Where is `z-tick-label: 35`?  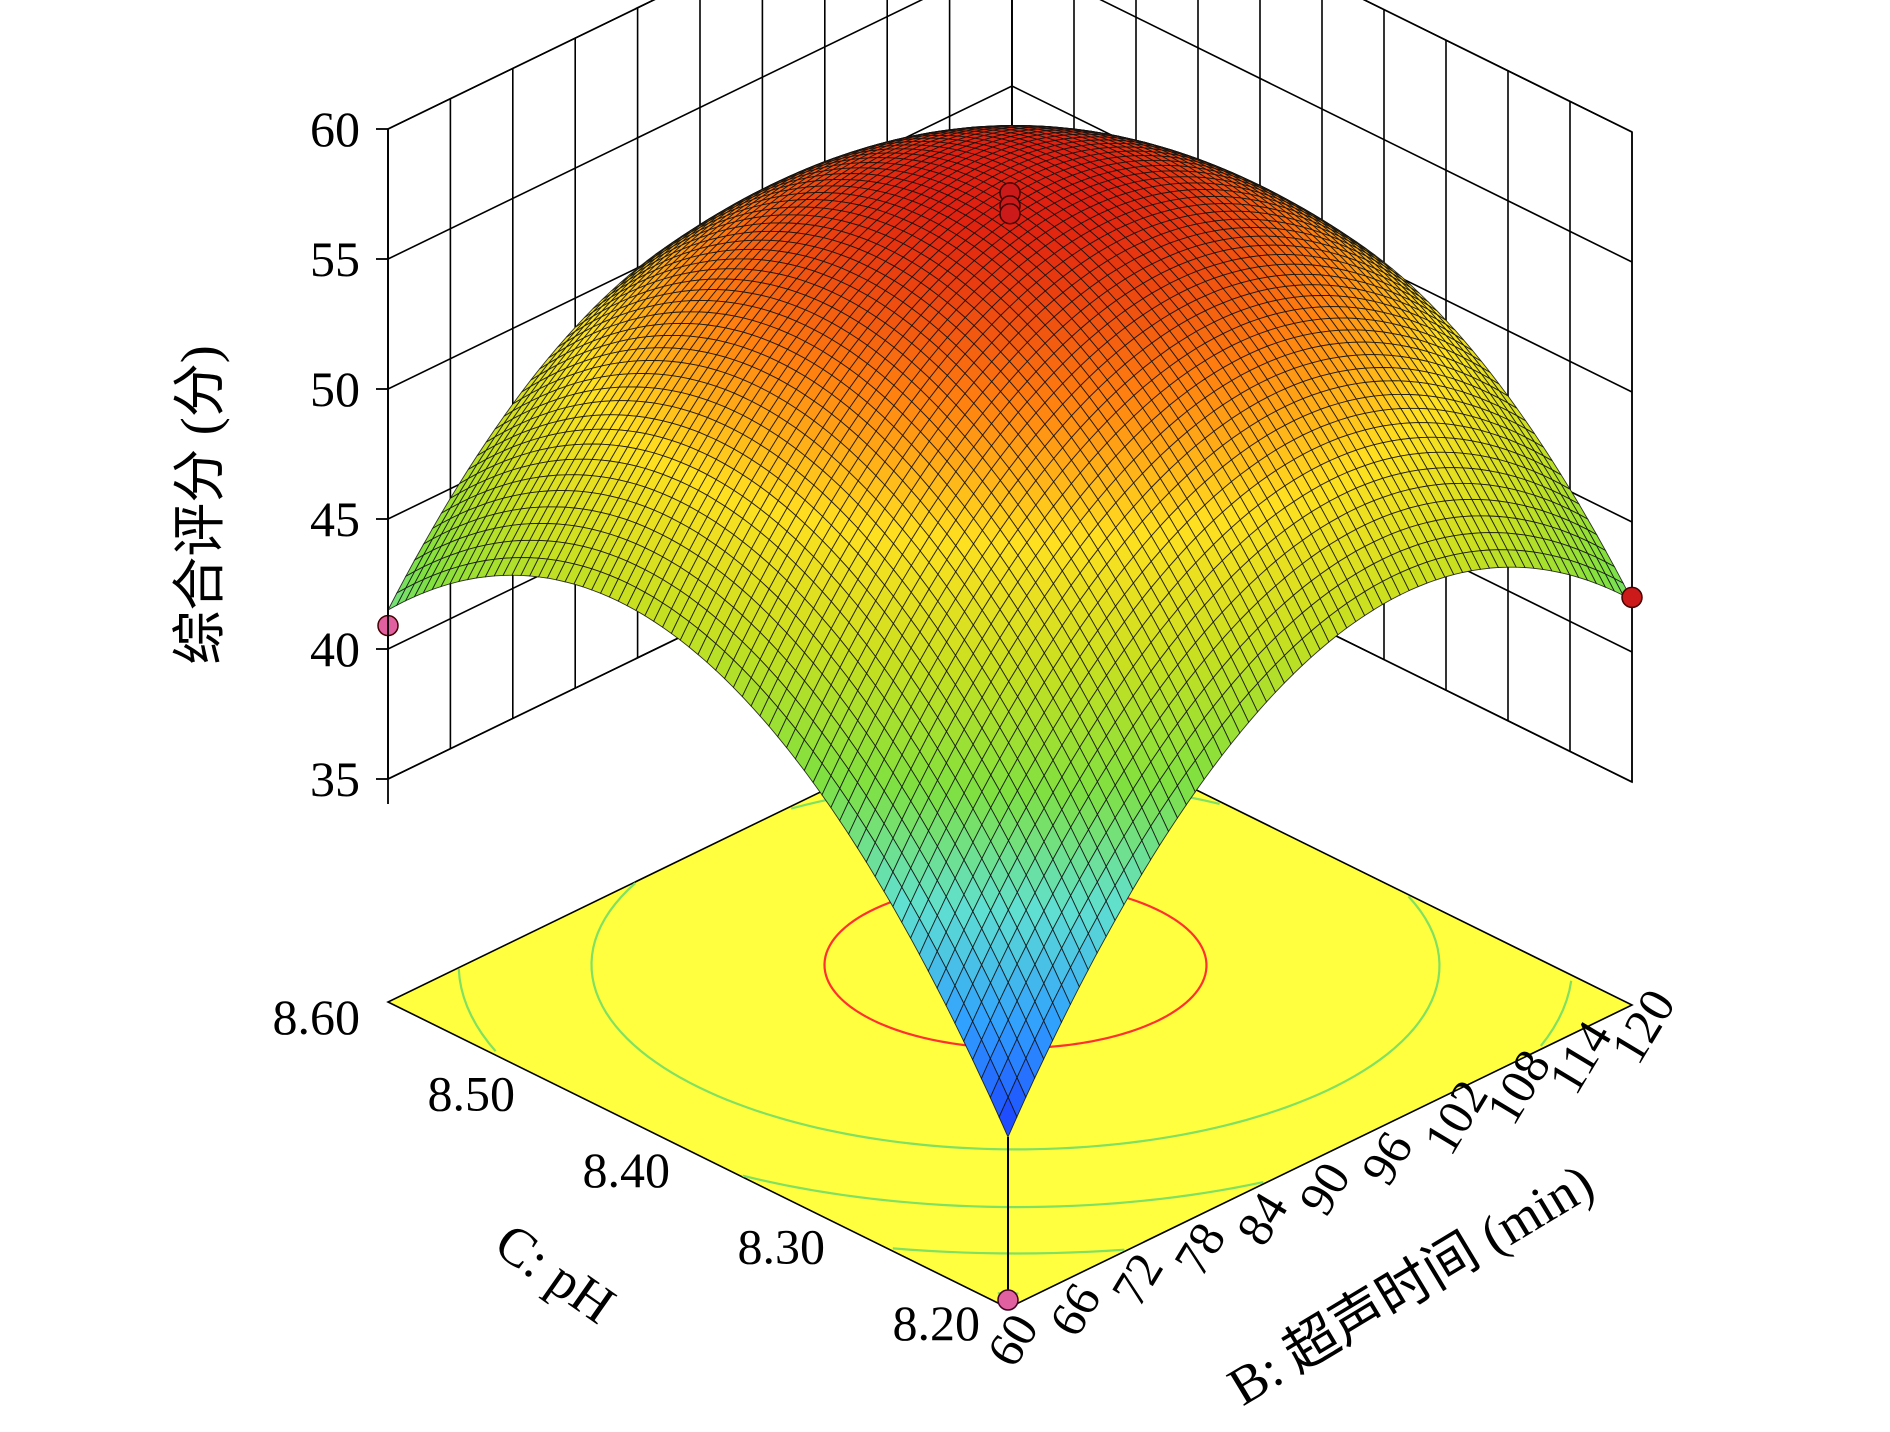
z-tick-label: 35 is located at coordinates (335, 779).